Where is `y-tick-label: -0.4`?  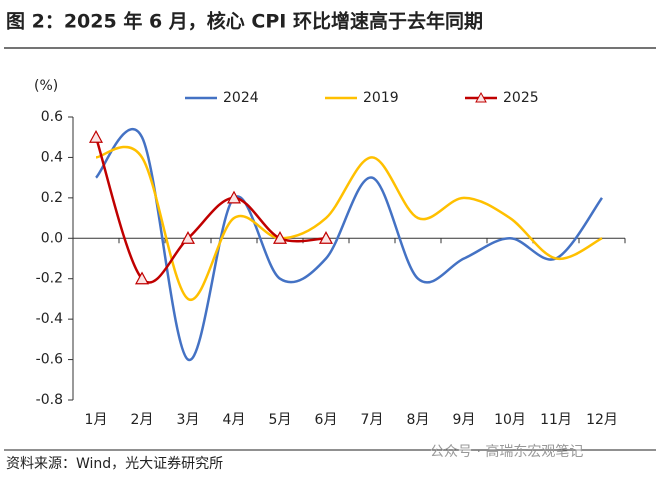
y-tick-label: -0.4 is located at coordinates (49, 319).